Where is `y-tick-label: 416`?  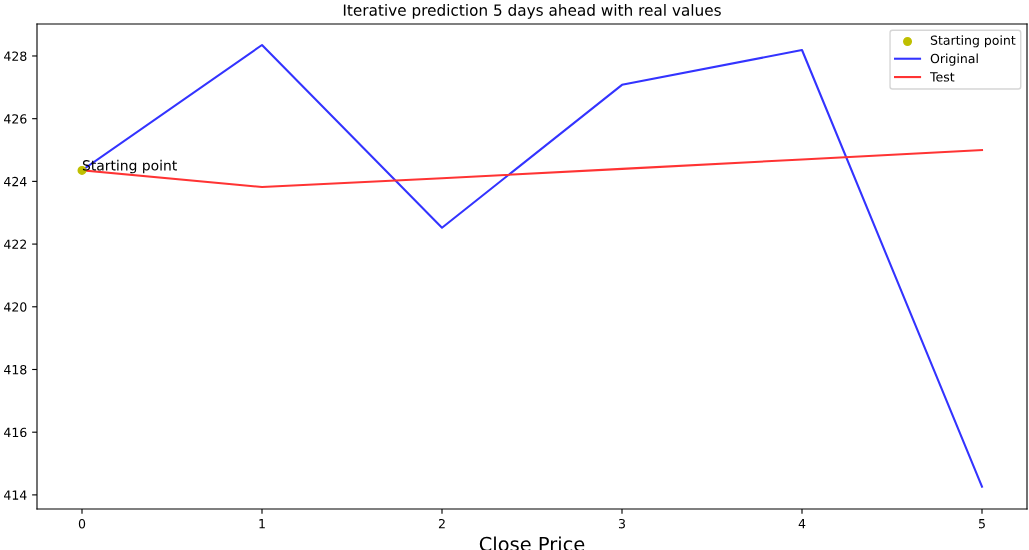 y-tick-label: 416 is located at coordinates (15, 432).